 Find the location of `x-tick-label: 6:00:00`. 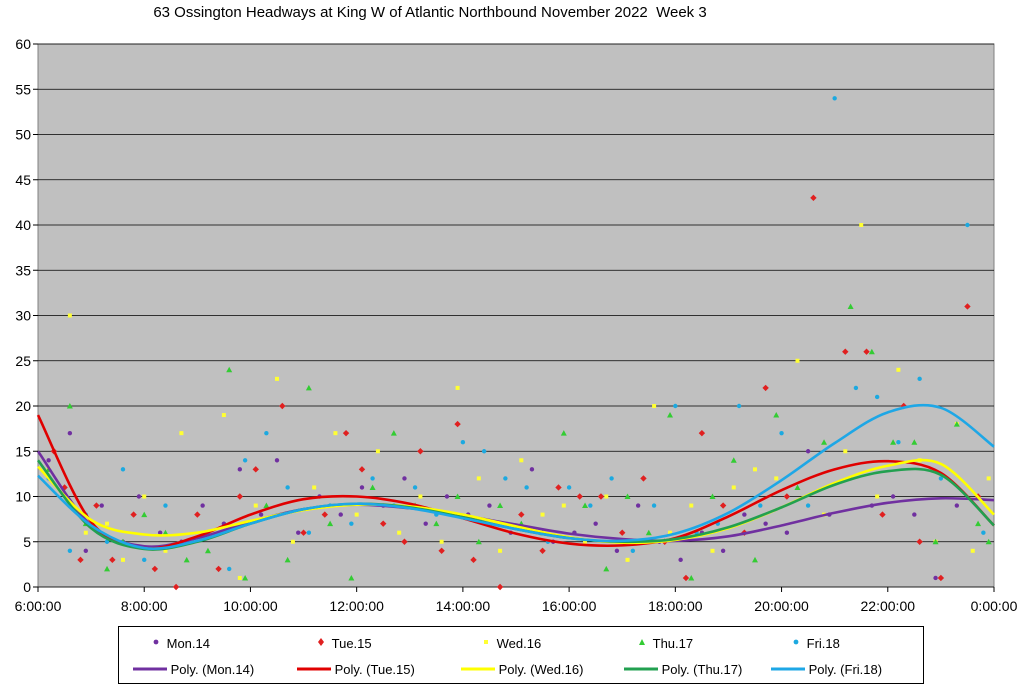

x-tick-label: 6:00:00 is located at coordinates (38, 606).